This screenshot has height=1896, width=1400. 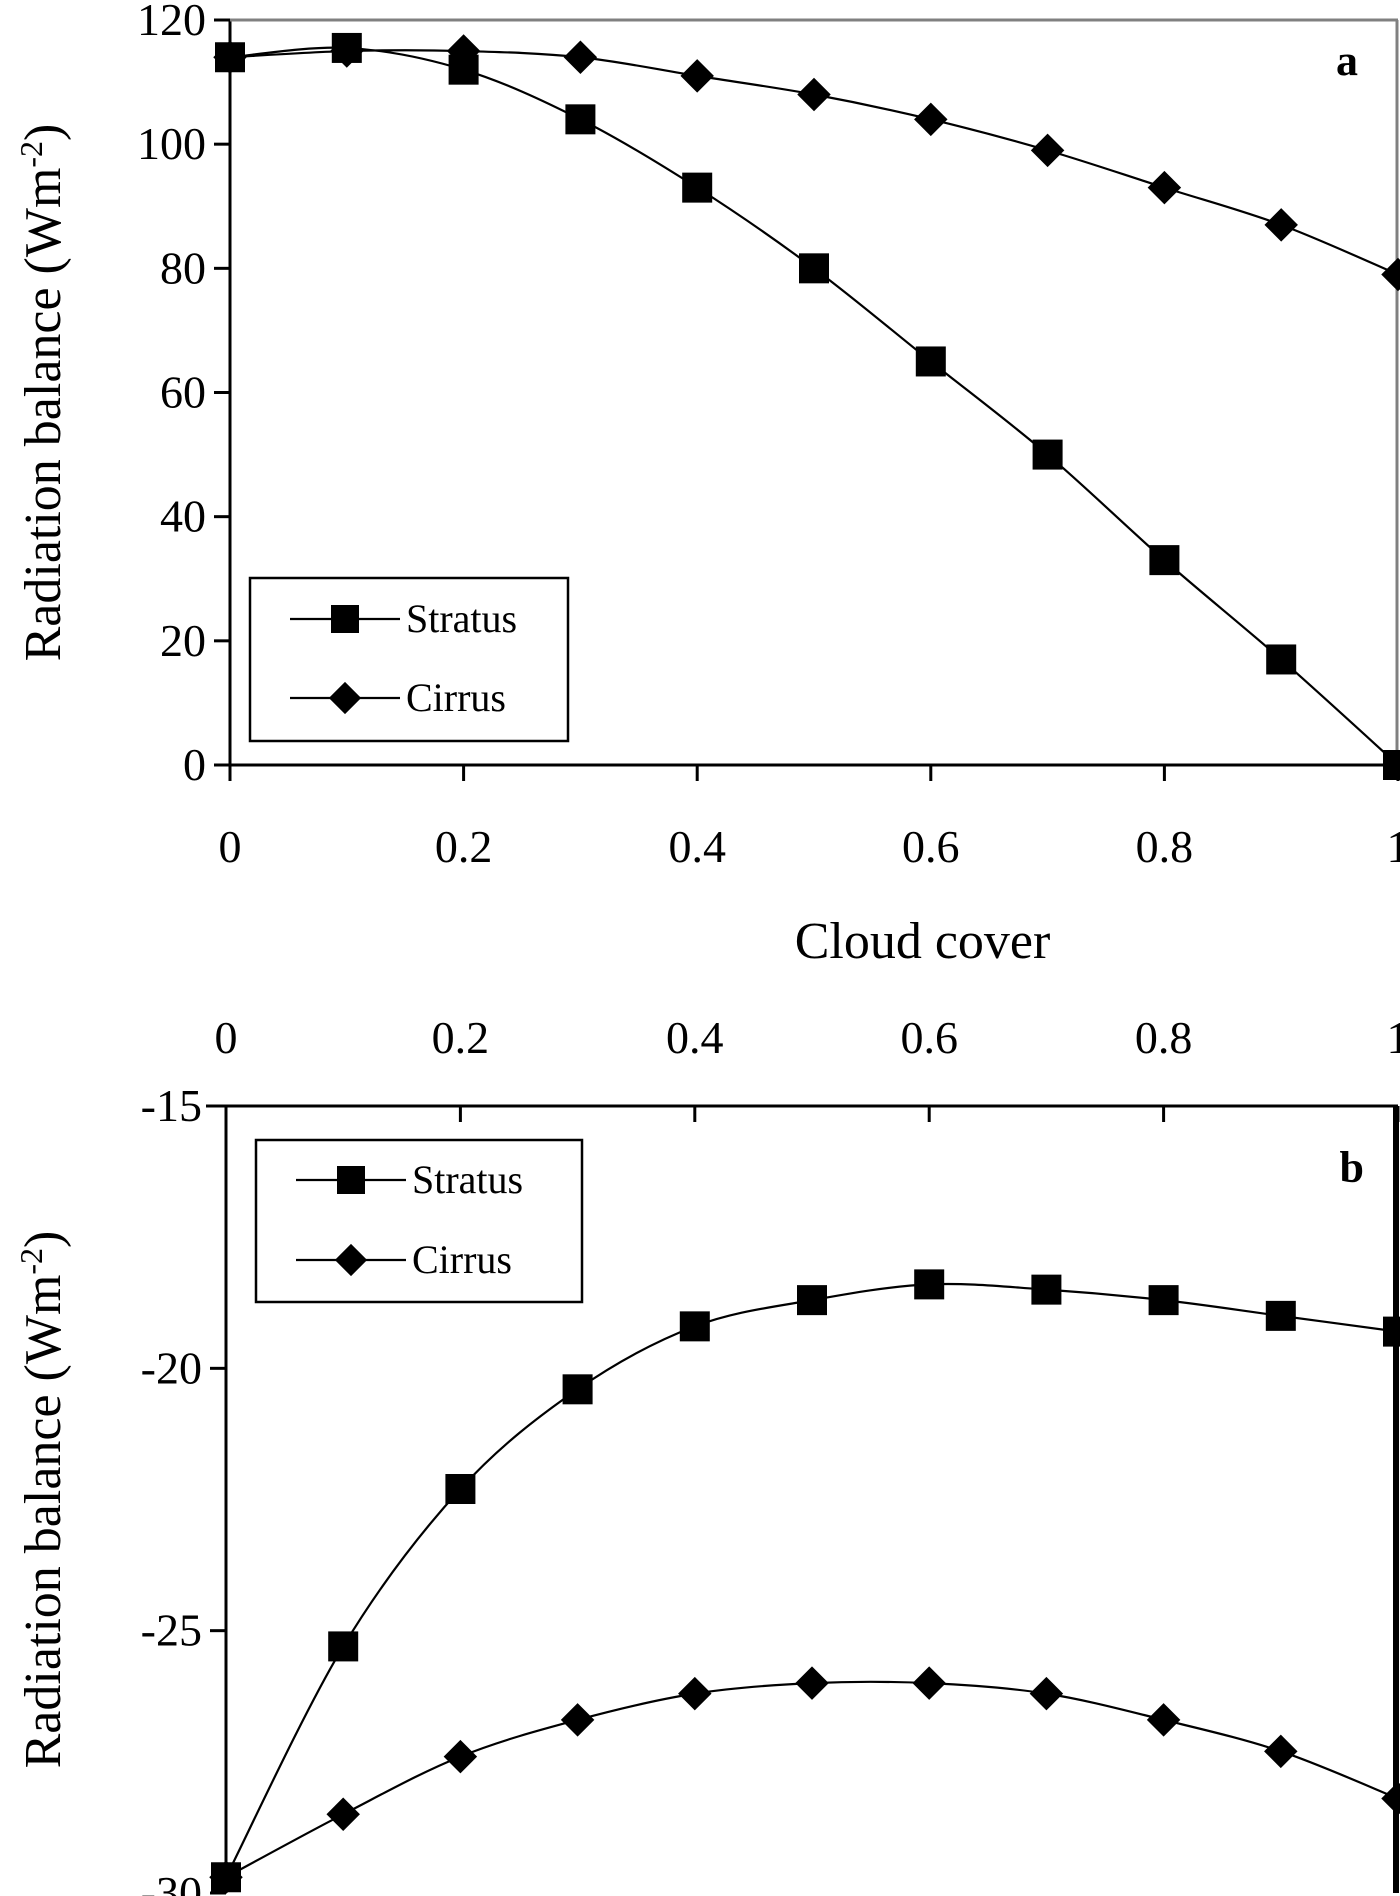 What do you see at coordinates (171, 1367) in the screenshot?
I see `y-tick-label: -20` at bounding box center [171, 1367].